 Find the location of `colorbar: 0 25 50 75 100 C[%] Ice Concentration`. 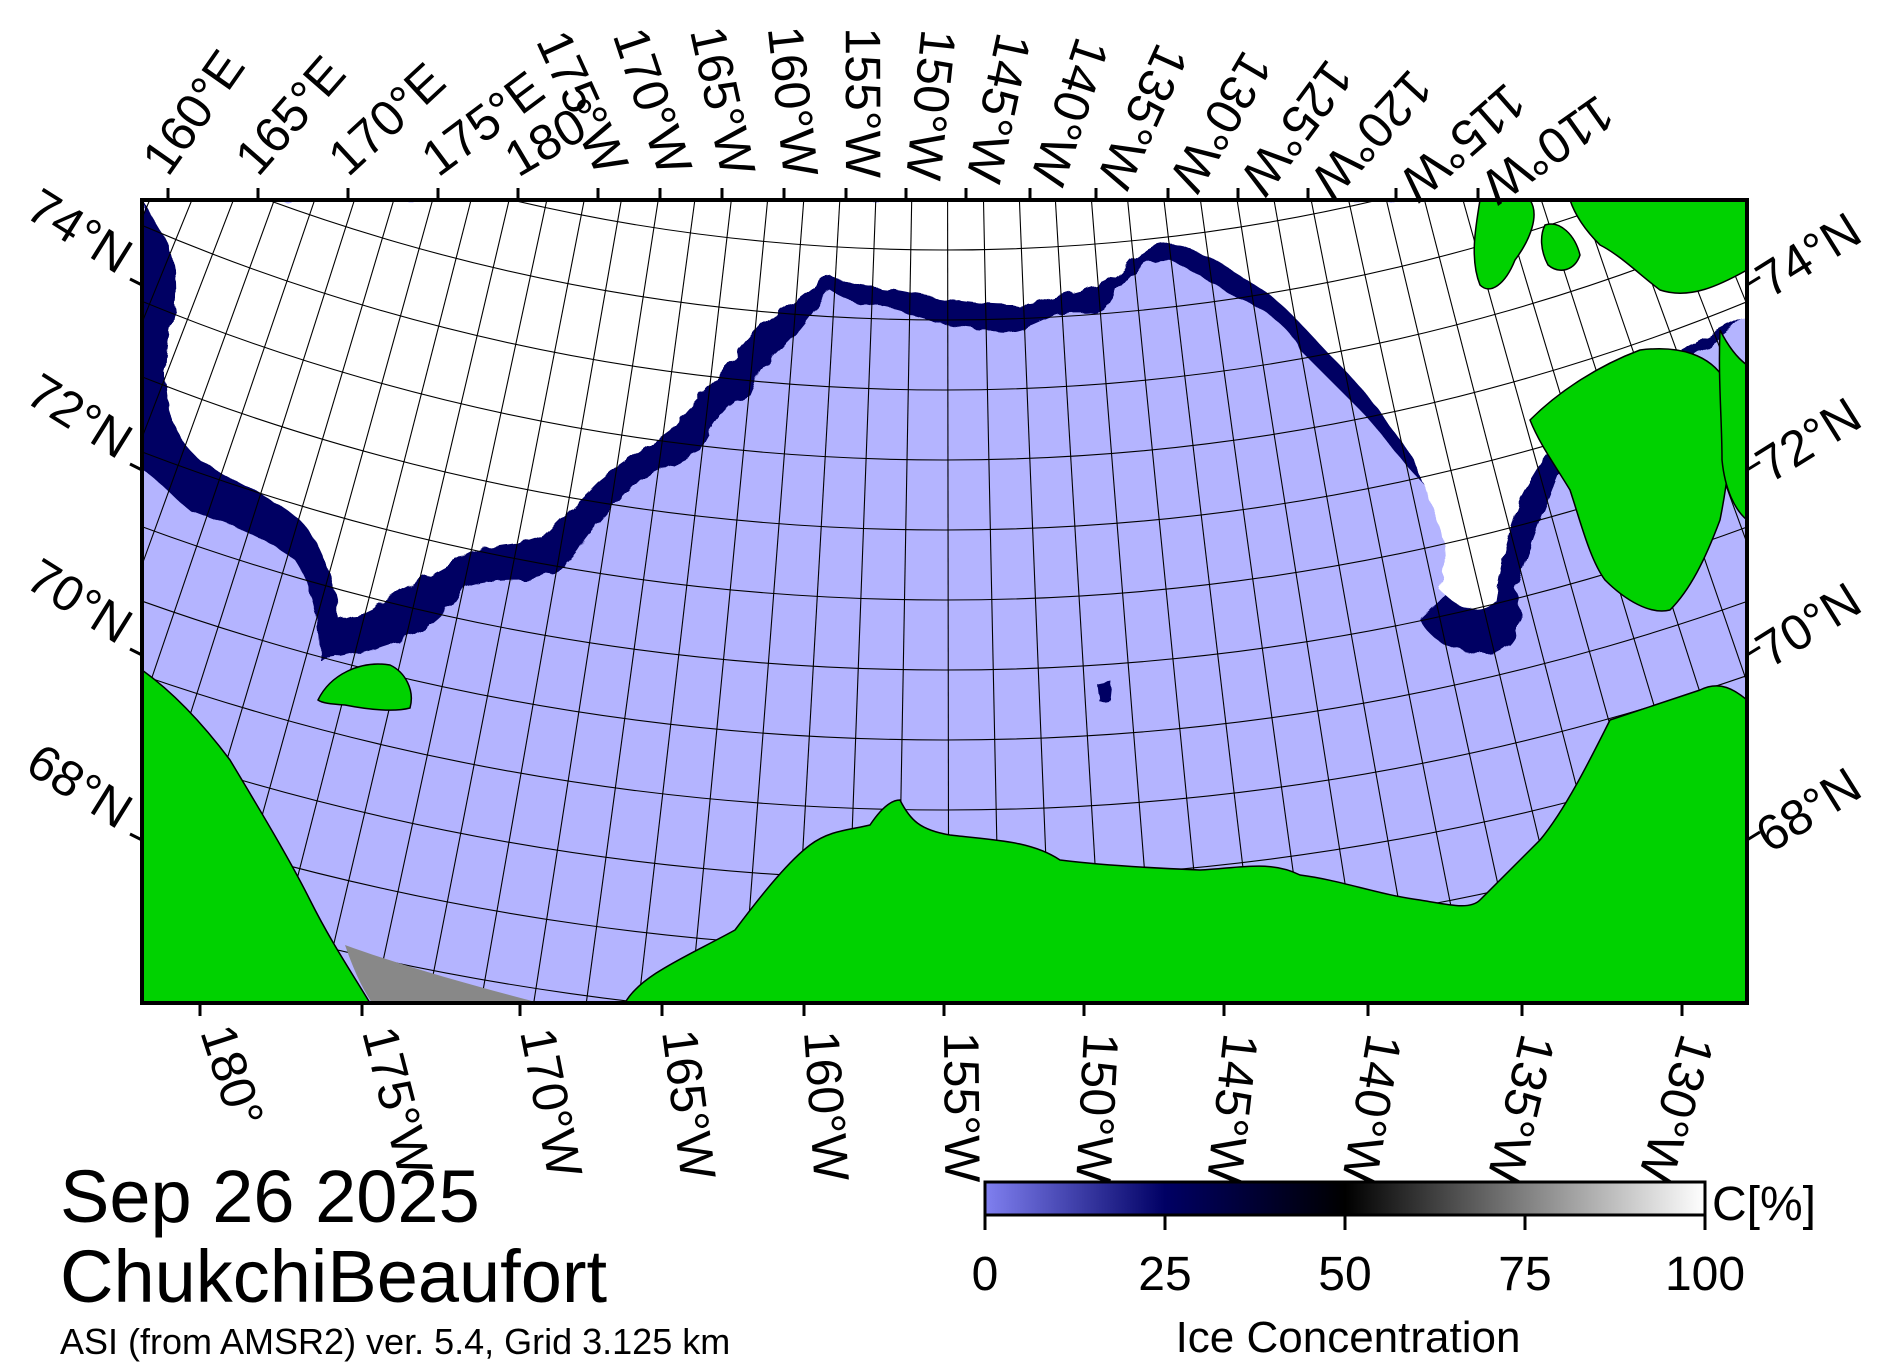

colorbar: 0 25 50 75 100 C[%] Ice Concentration is located at coordinates (1394, 1270).